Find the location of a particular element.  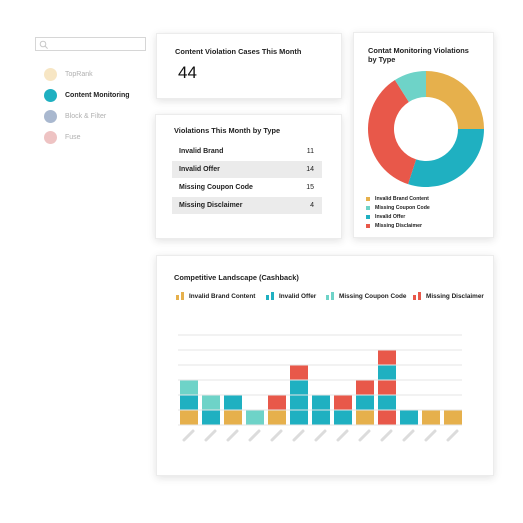

row-label: Missing Disclaimer is located at coordinates (211, 205).